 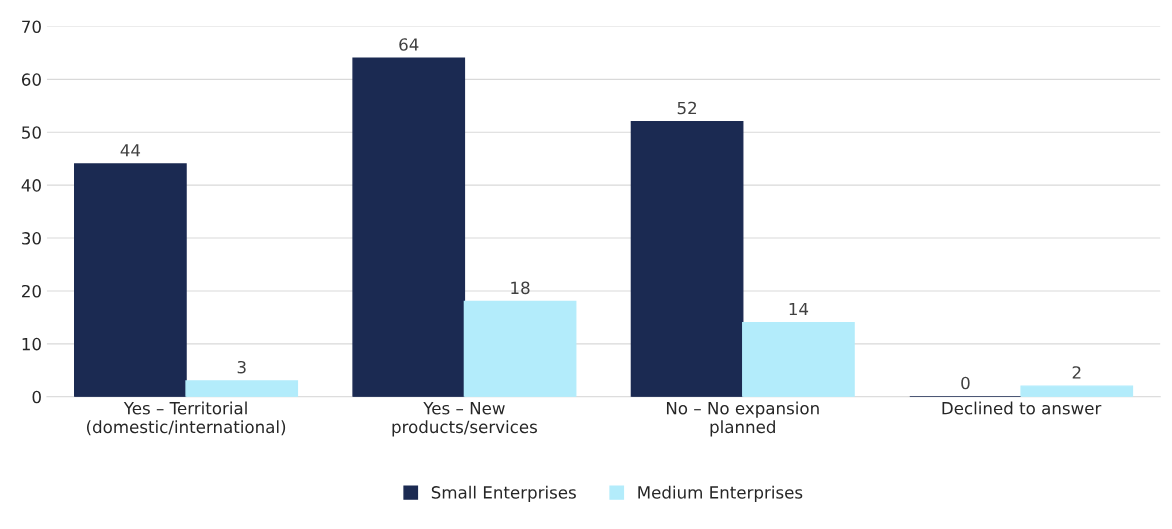 I want to click on data-label: 52, so click(x=687, y=108).